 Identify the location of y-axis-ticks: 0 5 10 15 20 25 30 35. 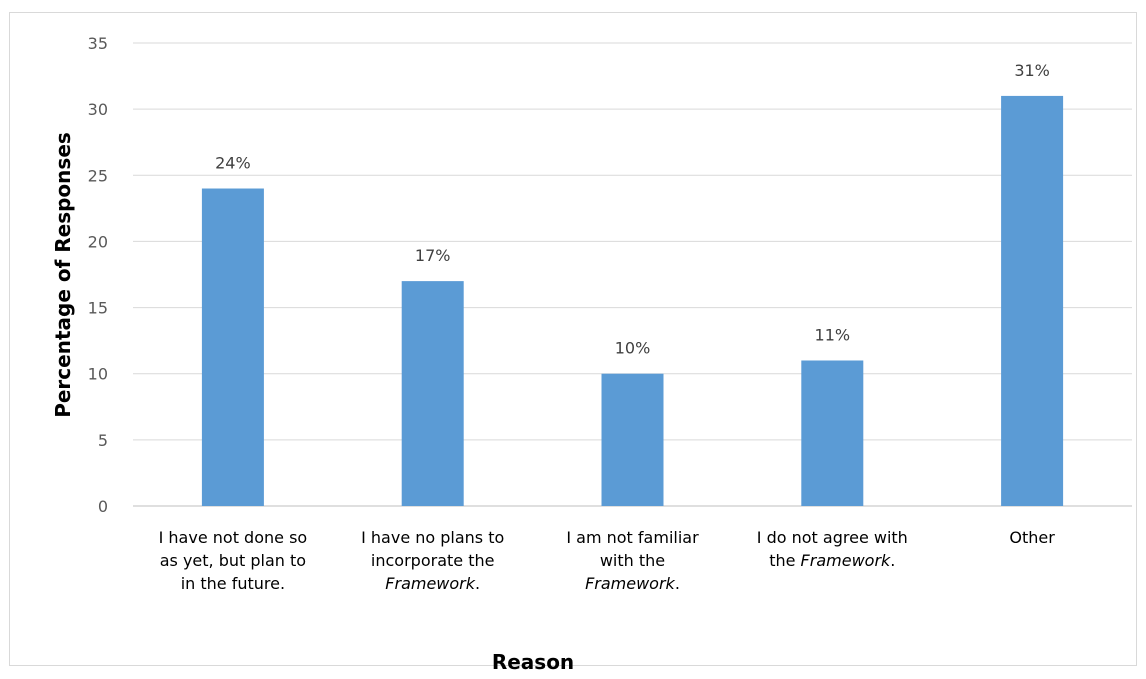
(98, 275).